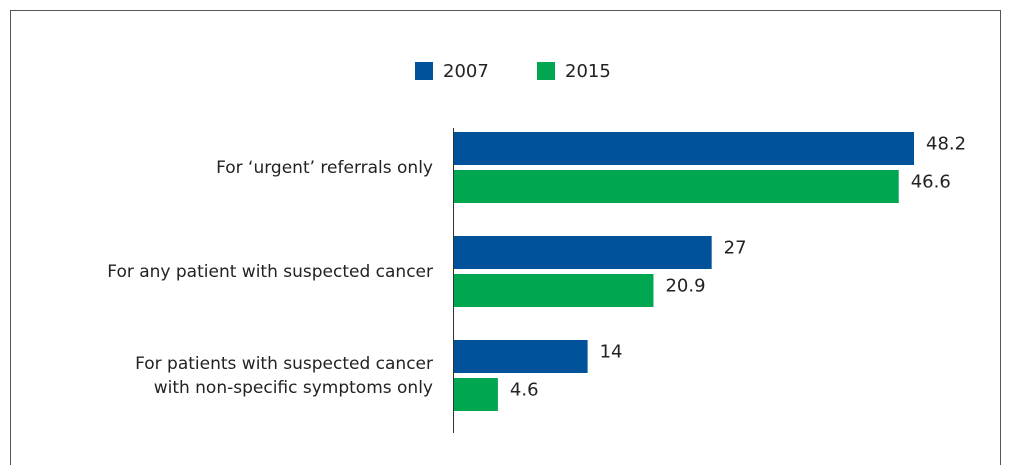  What do you see at coordinates (611, 352) in the screenshot?
I see `value-label: 14` at bounding box center [611, 352].